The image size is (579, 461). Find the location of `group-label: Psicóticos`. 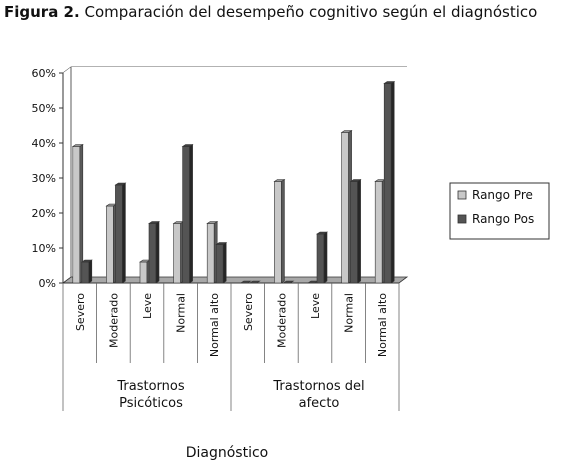

group-label: Psicóticos is located at coordinates (151, 403).